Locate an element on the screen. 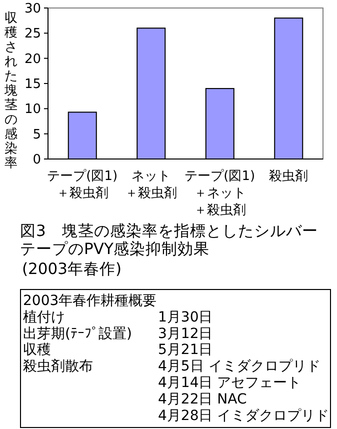 This screenshot has width=337, height=429. text: 4月14日 アセフェート is located at coordinates (230, 383).